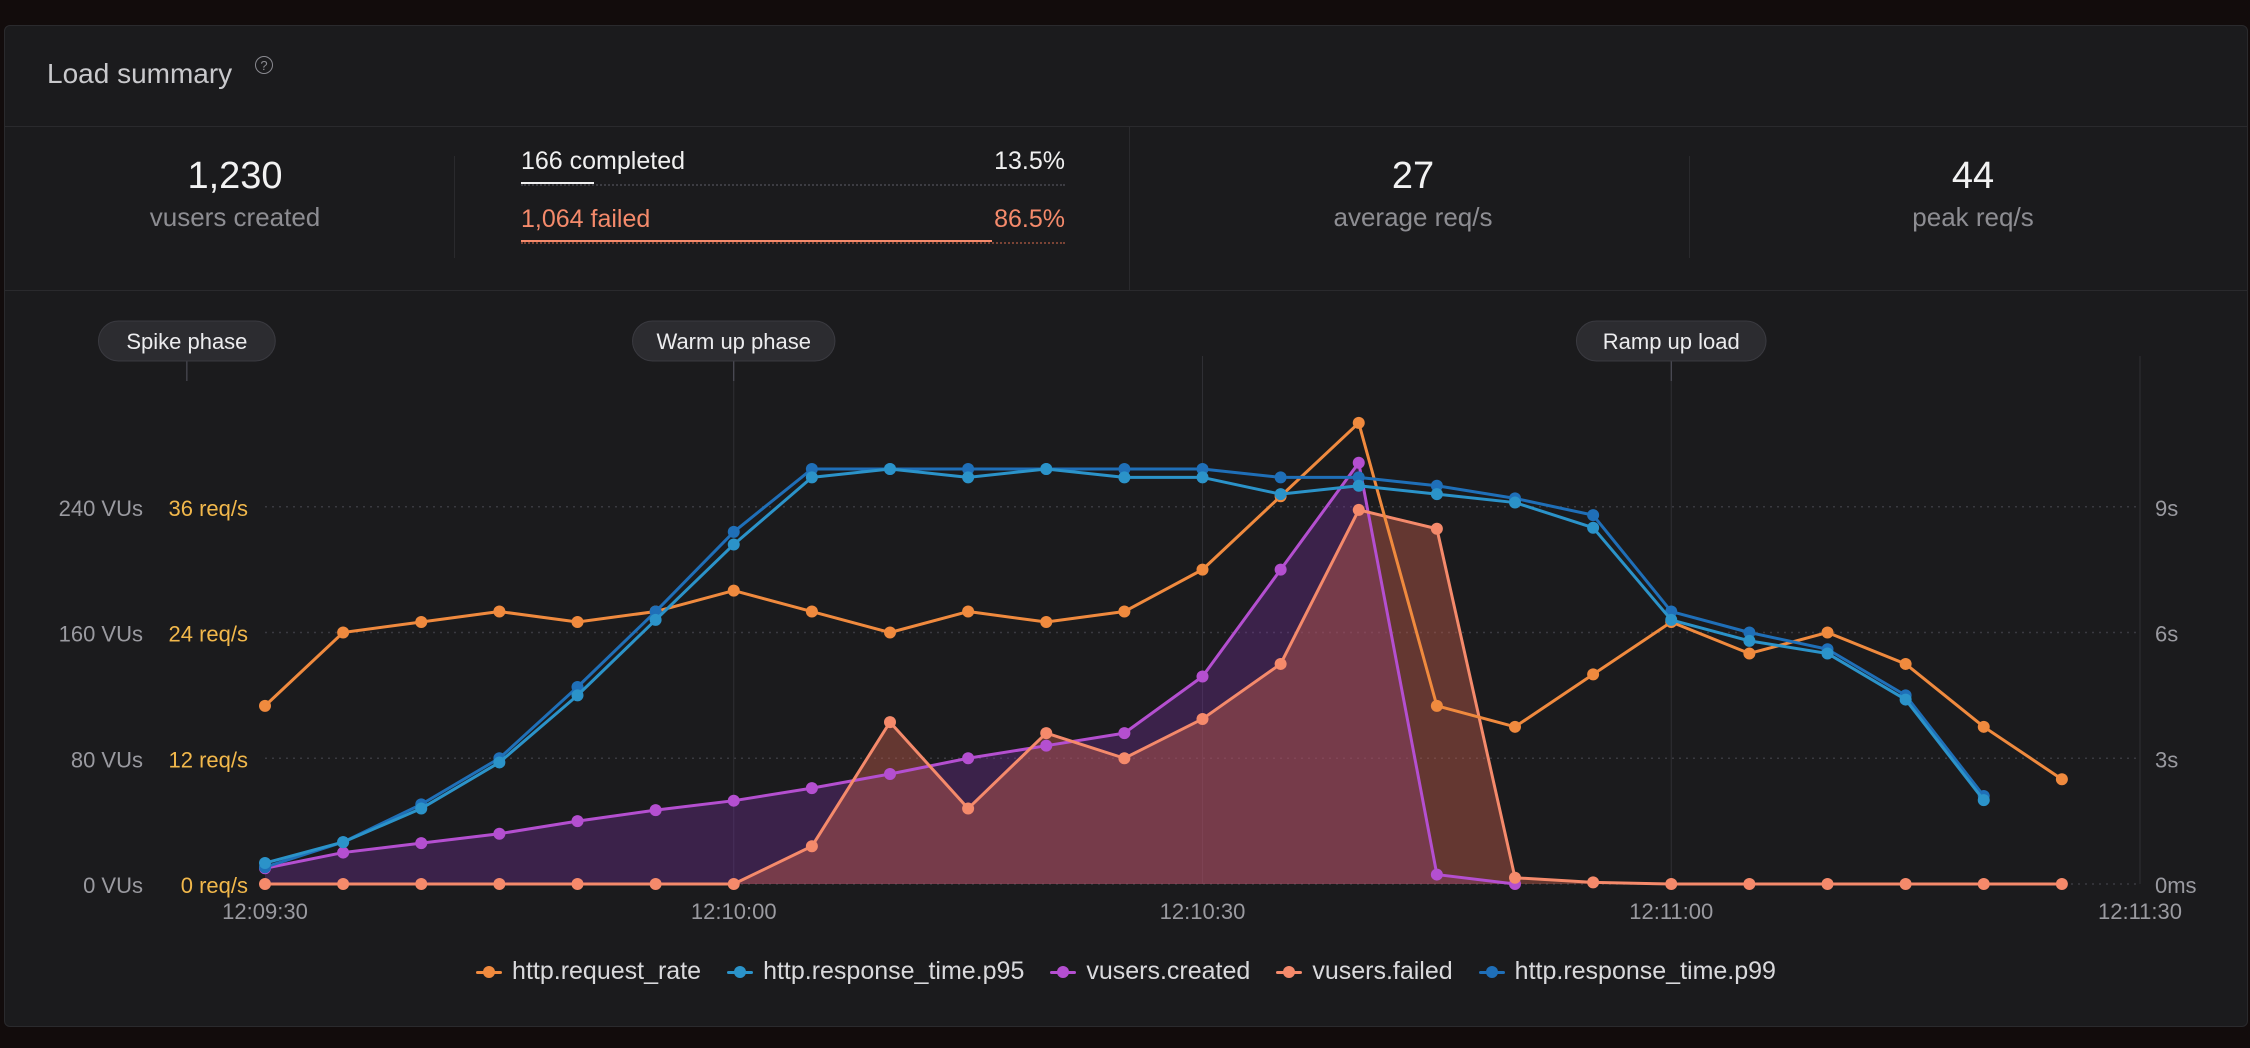 This screenshot has width=2250, height=1048. I want to click on legend-label: vusers.failed, so click(1382, 971).